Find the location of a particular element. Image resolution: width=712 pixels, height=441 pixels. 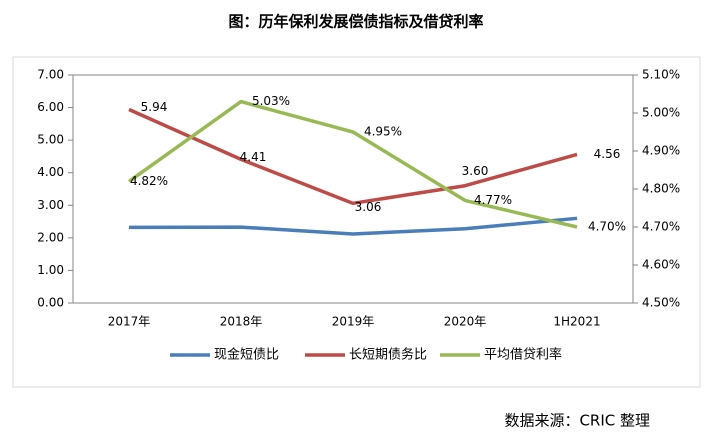

y2-tick-label: 4.90% is located at coordinates (661, 151).